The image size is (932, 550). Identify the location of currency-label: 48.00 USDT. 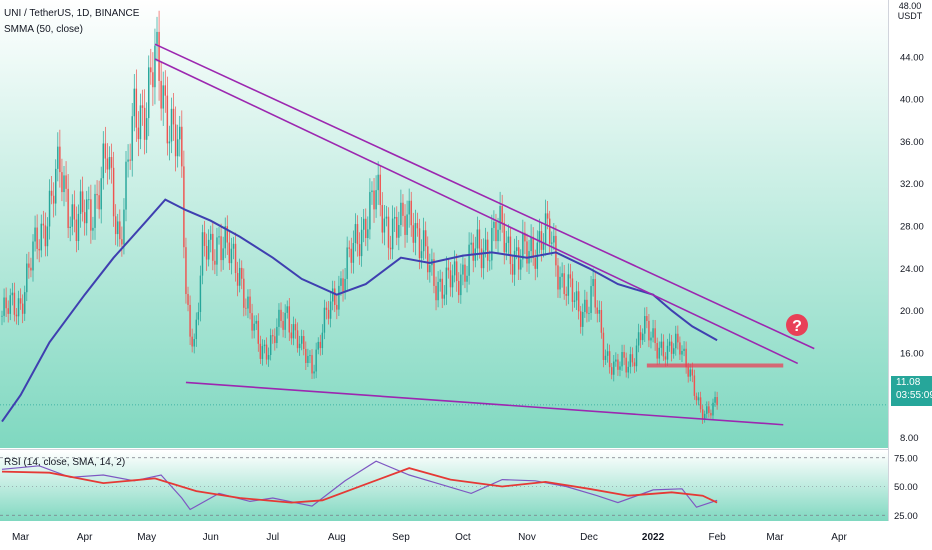
(910, 12).